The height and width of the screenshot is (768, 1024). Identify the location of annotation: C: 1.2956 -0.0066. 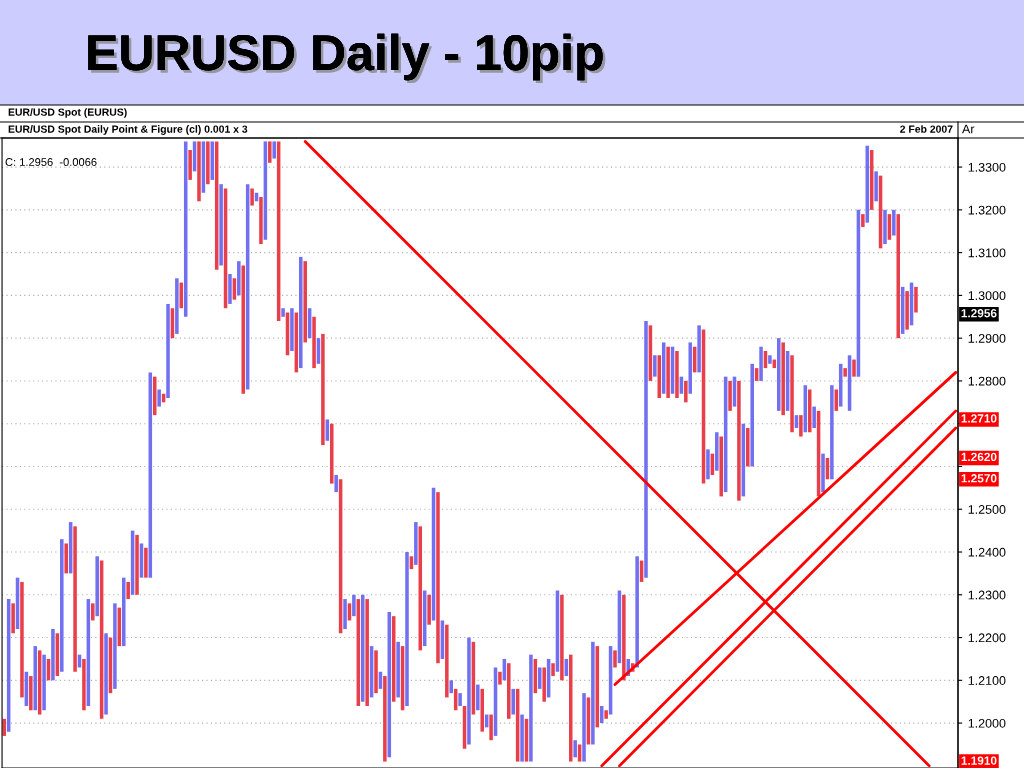
(51, 162).